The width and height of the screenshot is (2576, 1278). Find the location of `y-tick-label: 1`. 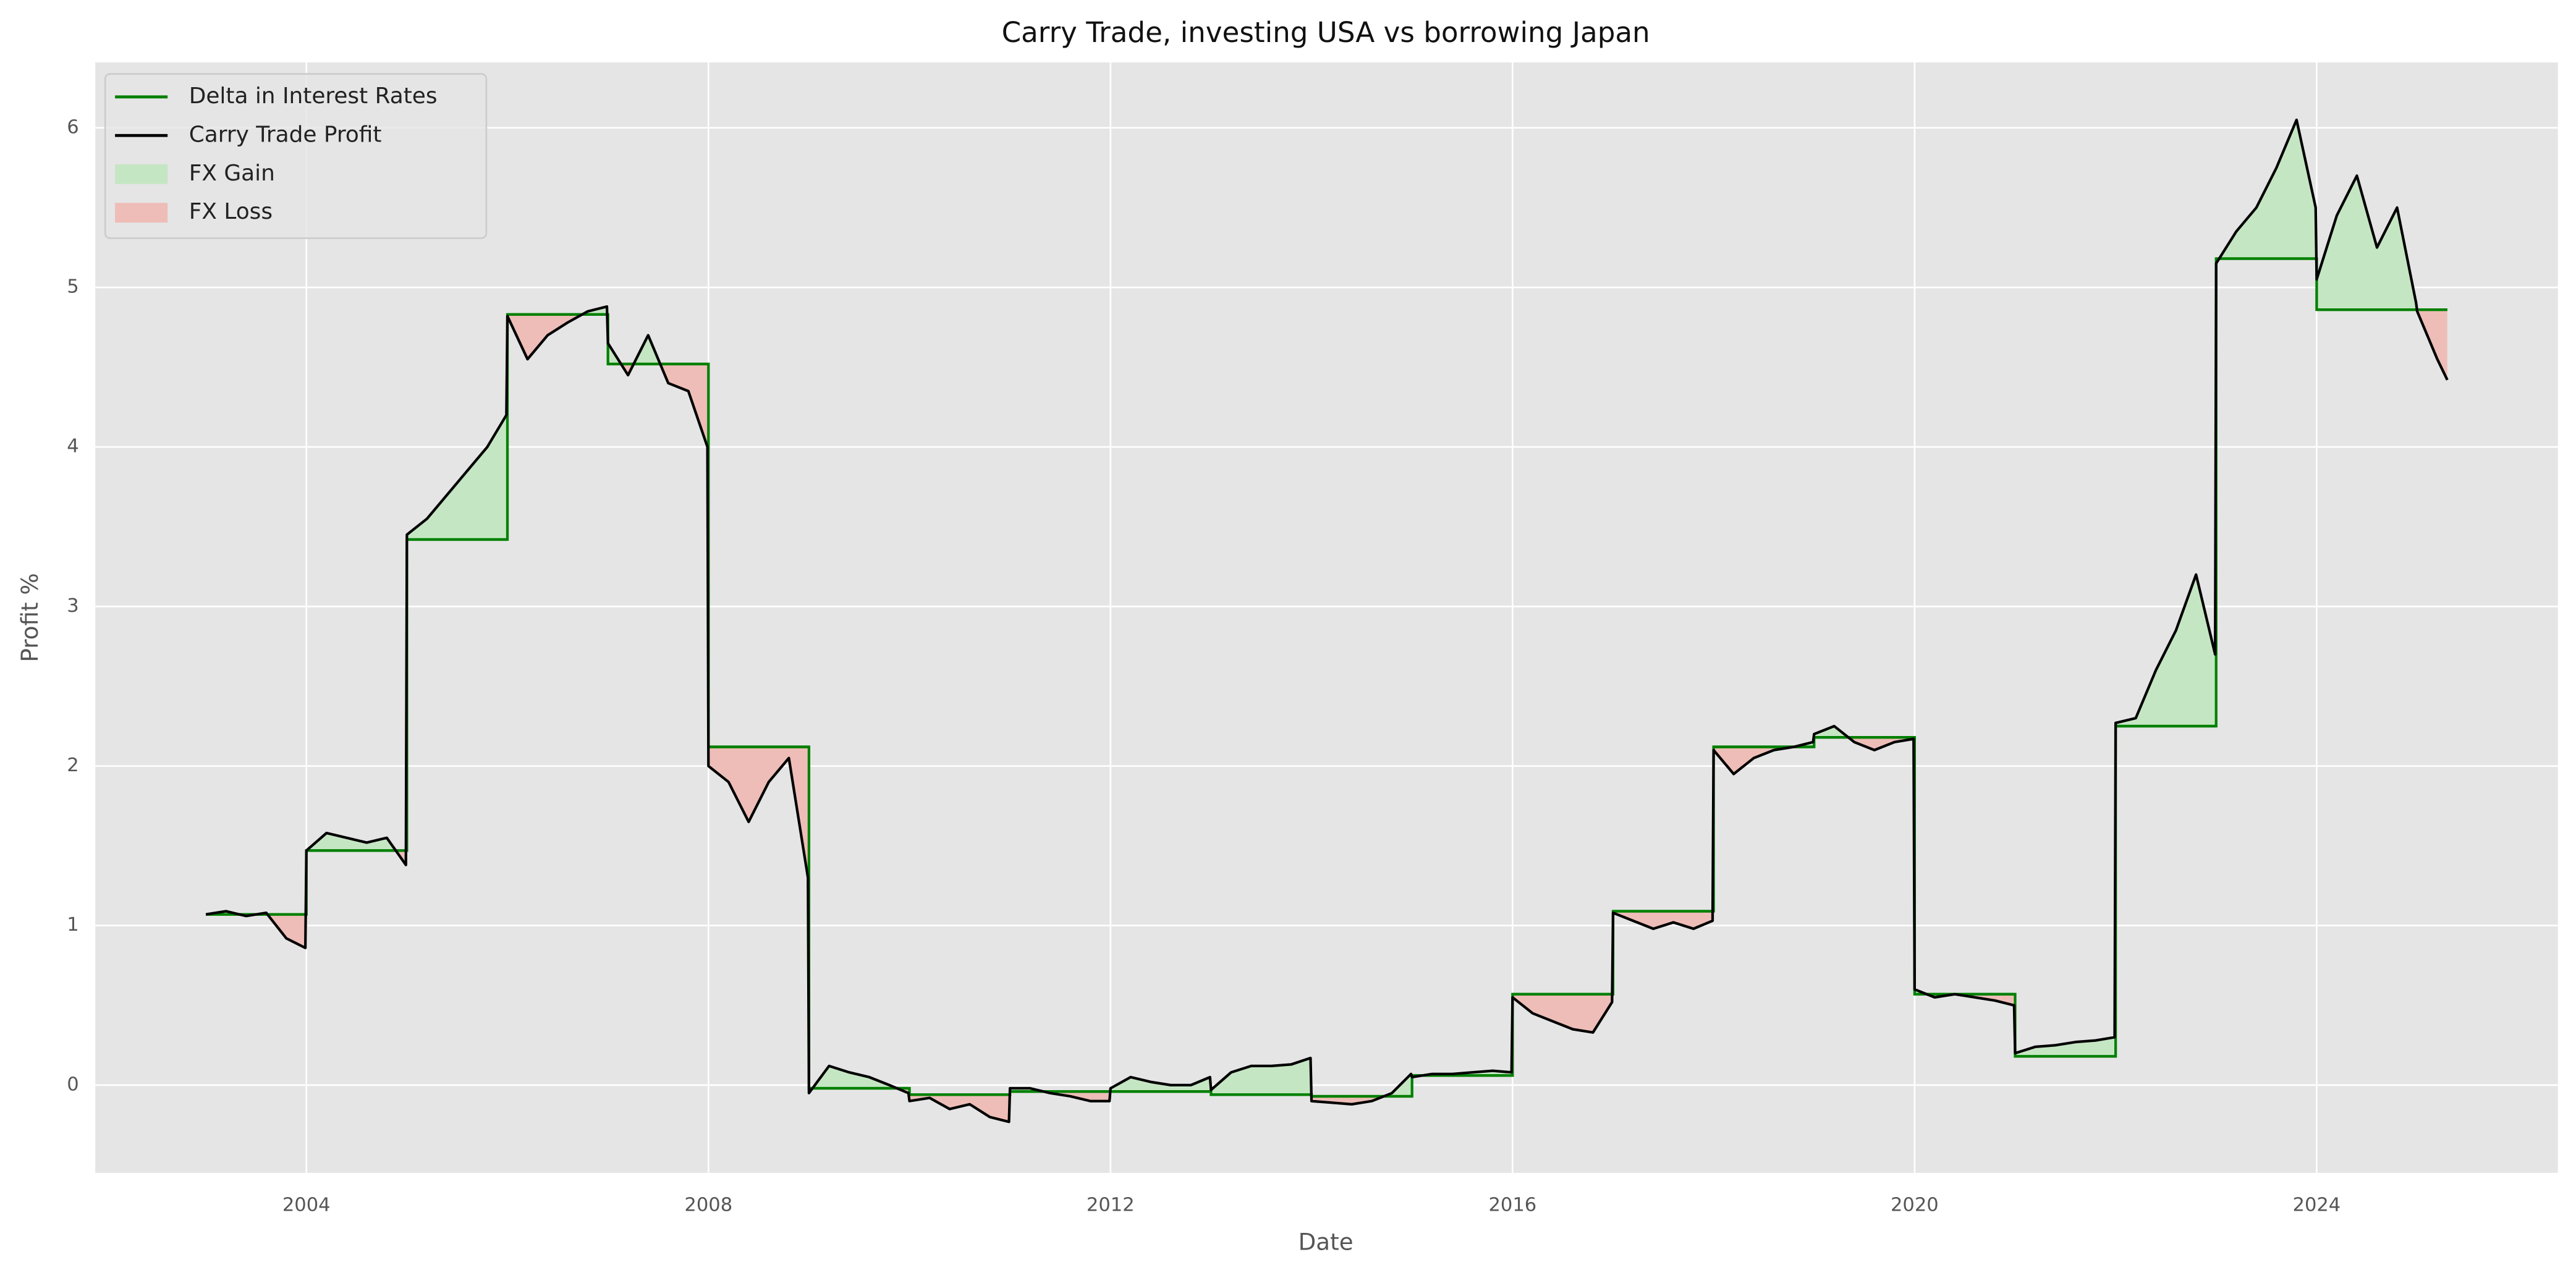

y-tick-label: 1 is located at coordinates (72, 925).